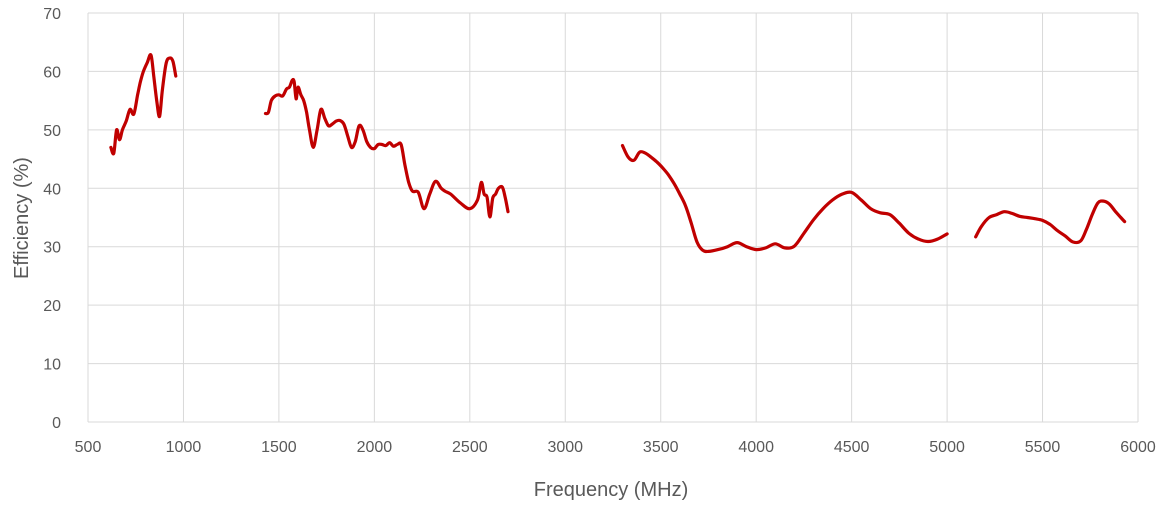  I want to click on x-tick-label: 1000, so click(184, 447).